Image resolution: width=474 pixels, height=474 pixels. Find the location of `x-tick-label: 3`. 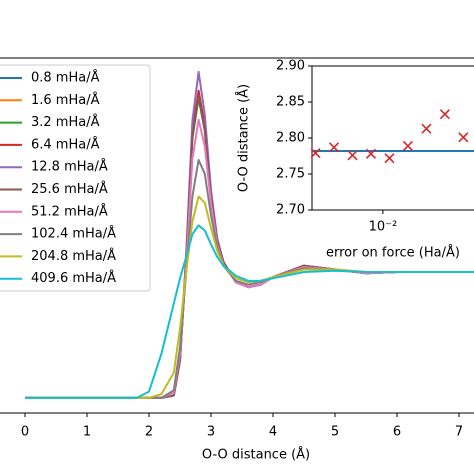

x-tick-label: 3 is located at coordinates (211, 432).